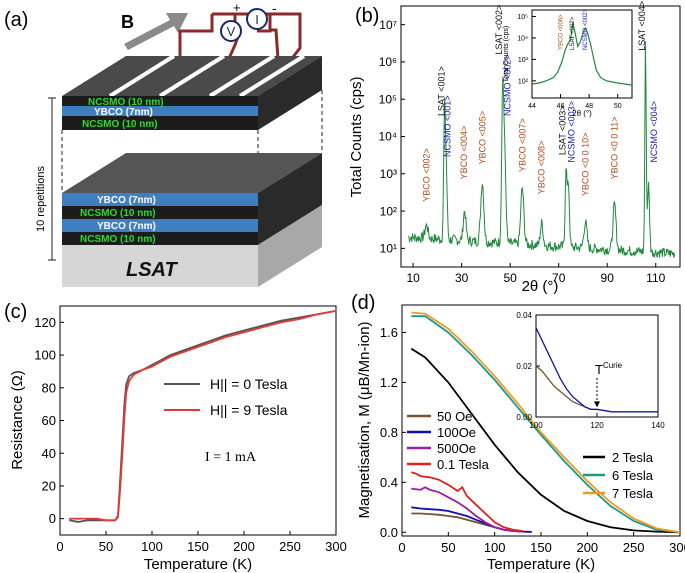  What do you see at coordinates (508, 85) in the screenshot?
I see `peak-label: NCSMO <002>` at bounding box center [508, 85].